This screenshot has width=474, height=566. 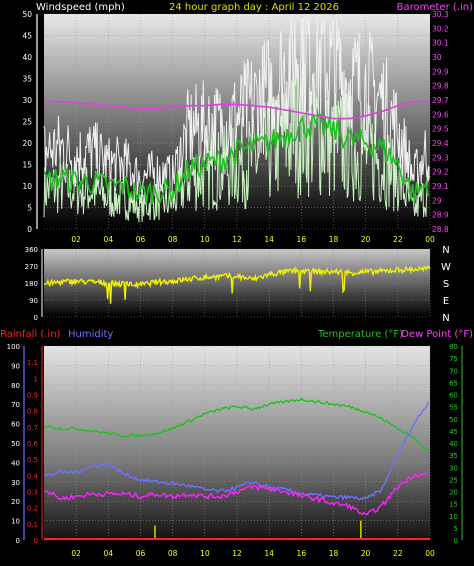 What do you see at coordinates (80, 7) in the screenshot?
I see `wind-axis-title: Windspeed (mph)` at bounding box center [80, 7].